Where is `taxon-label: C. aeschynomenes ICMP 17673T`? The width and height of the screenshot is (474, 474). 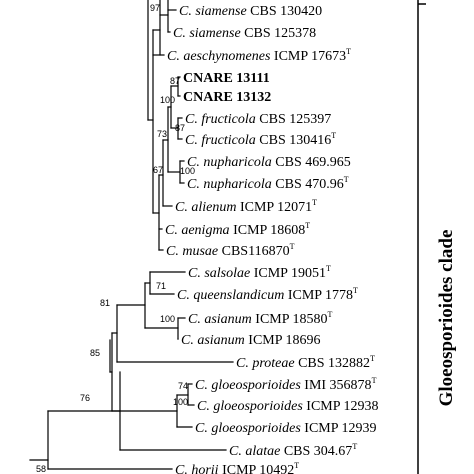
taxon-label: C. aeschynomenes ICMP 17673T is located at coordinates (259, 55).